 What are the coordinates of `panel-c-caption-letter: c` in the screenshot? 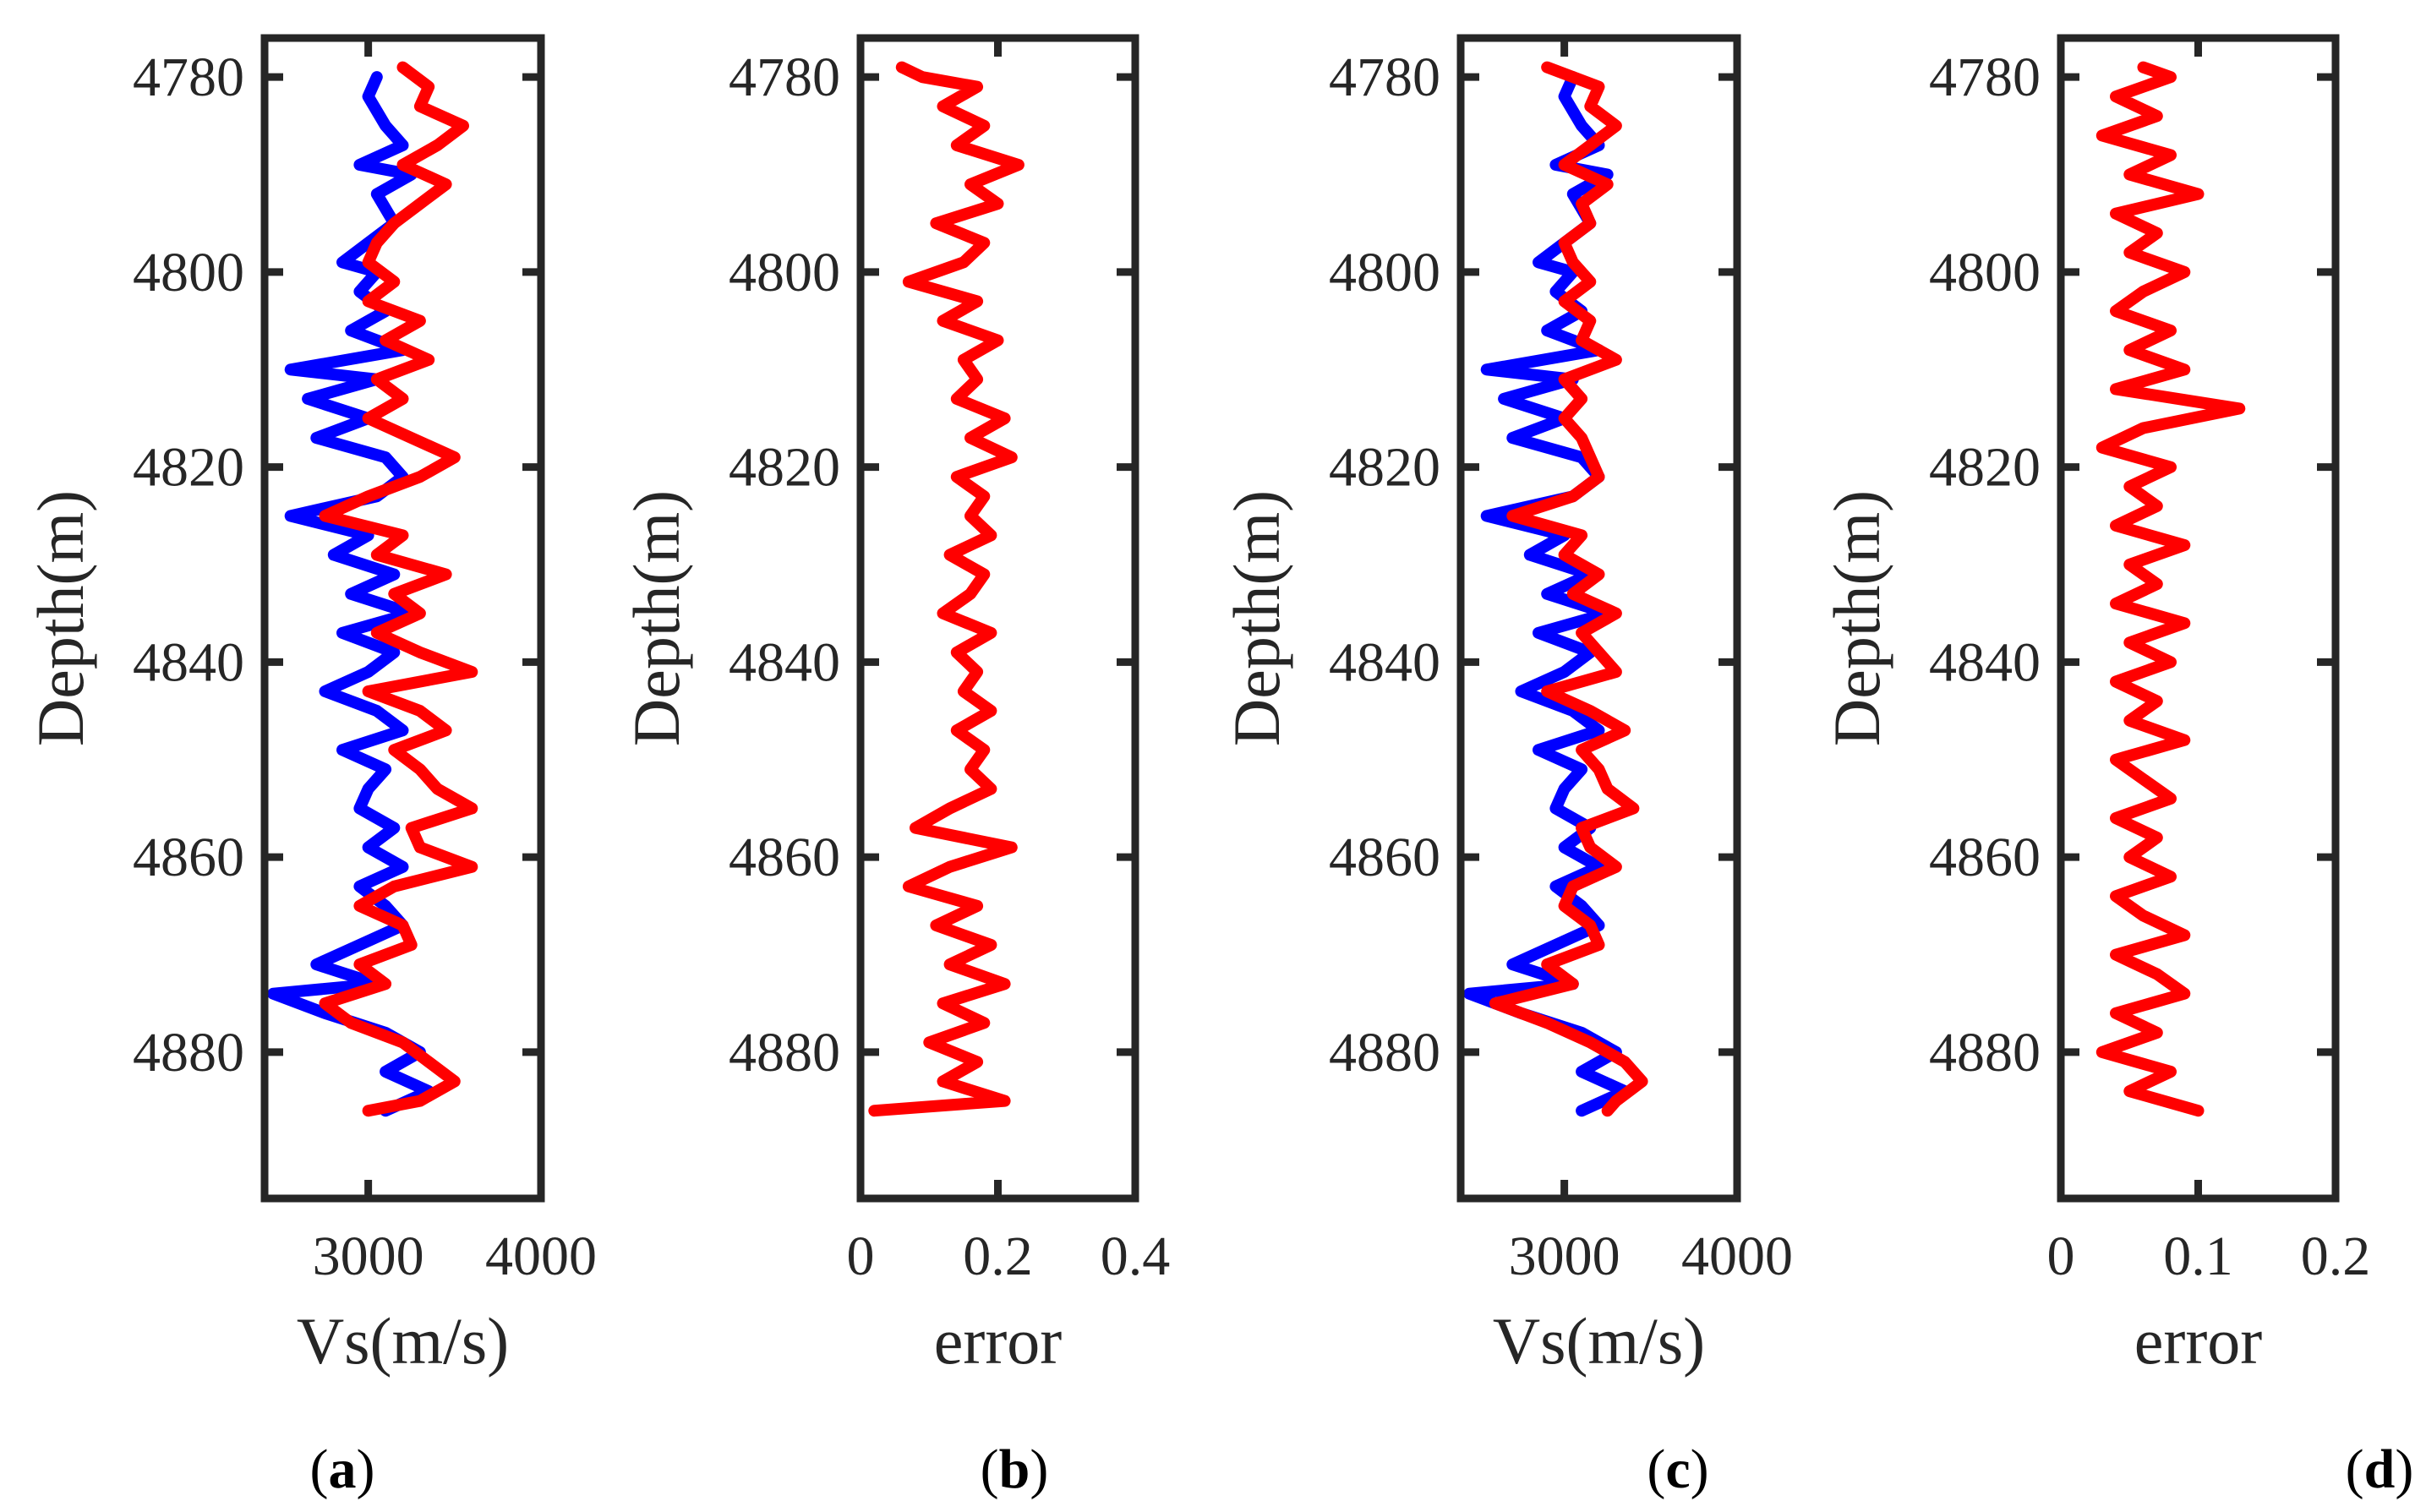 It's located at (1677, 1469).